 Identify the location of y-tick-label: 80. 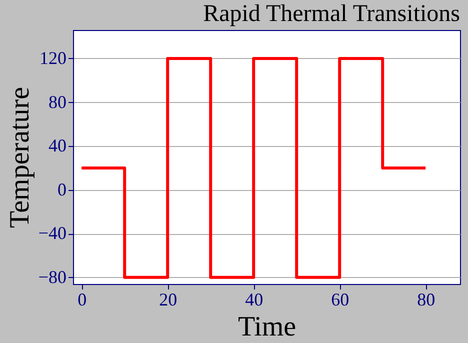
(57, 102).